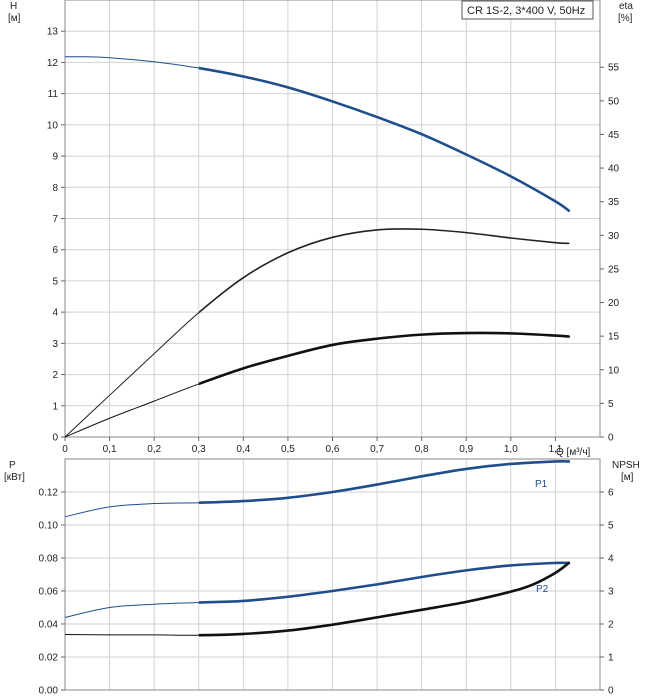 Image resolution: width=658 pixels, height=700 pixels. I want to click on right-tick-label: 50, so click(614, 101).